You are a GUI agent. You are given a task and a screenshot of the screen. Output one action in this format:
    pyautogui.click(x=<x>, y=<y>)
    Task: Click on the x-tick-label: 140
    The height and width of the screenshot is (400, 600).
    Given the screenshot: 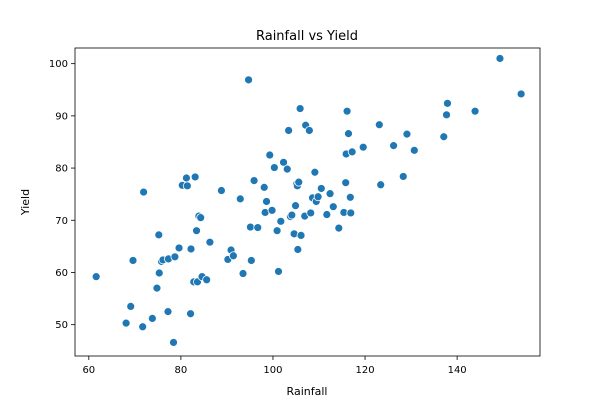 What is the action you would take?
    pyautogui.click(x=457, y=370)
    